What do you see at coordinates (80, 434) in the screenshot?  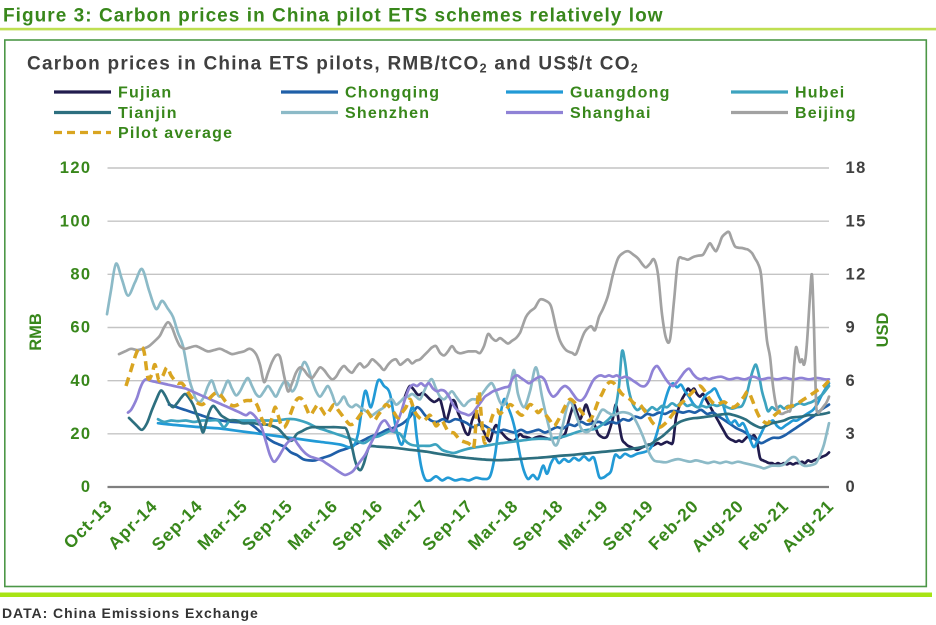 I see `svg-text: 20` at bounding box center [80, 434].